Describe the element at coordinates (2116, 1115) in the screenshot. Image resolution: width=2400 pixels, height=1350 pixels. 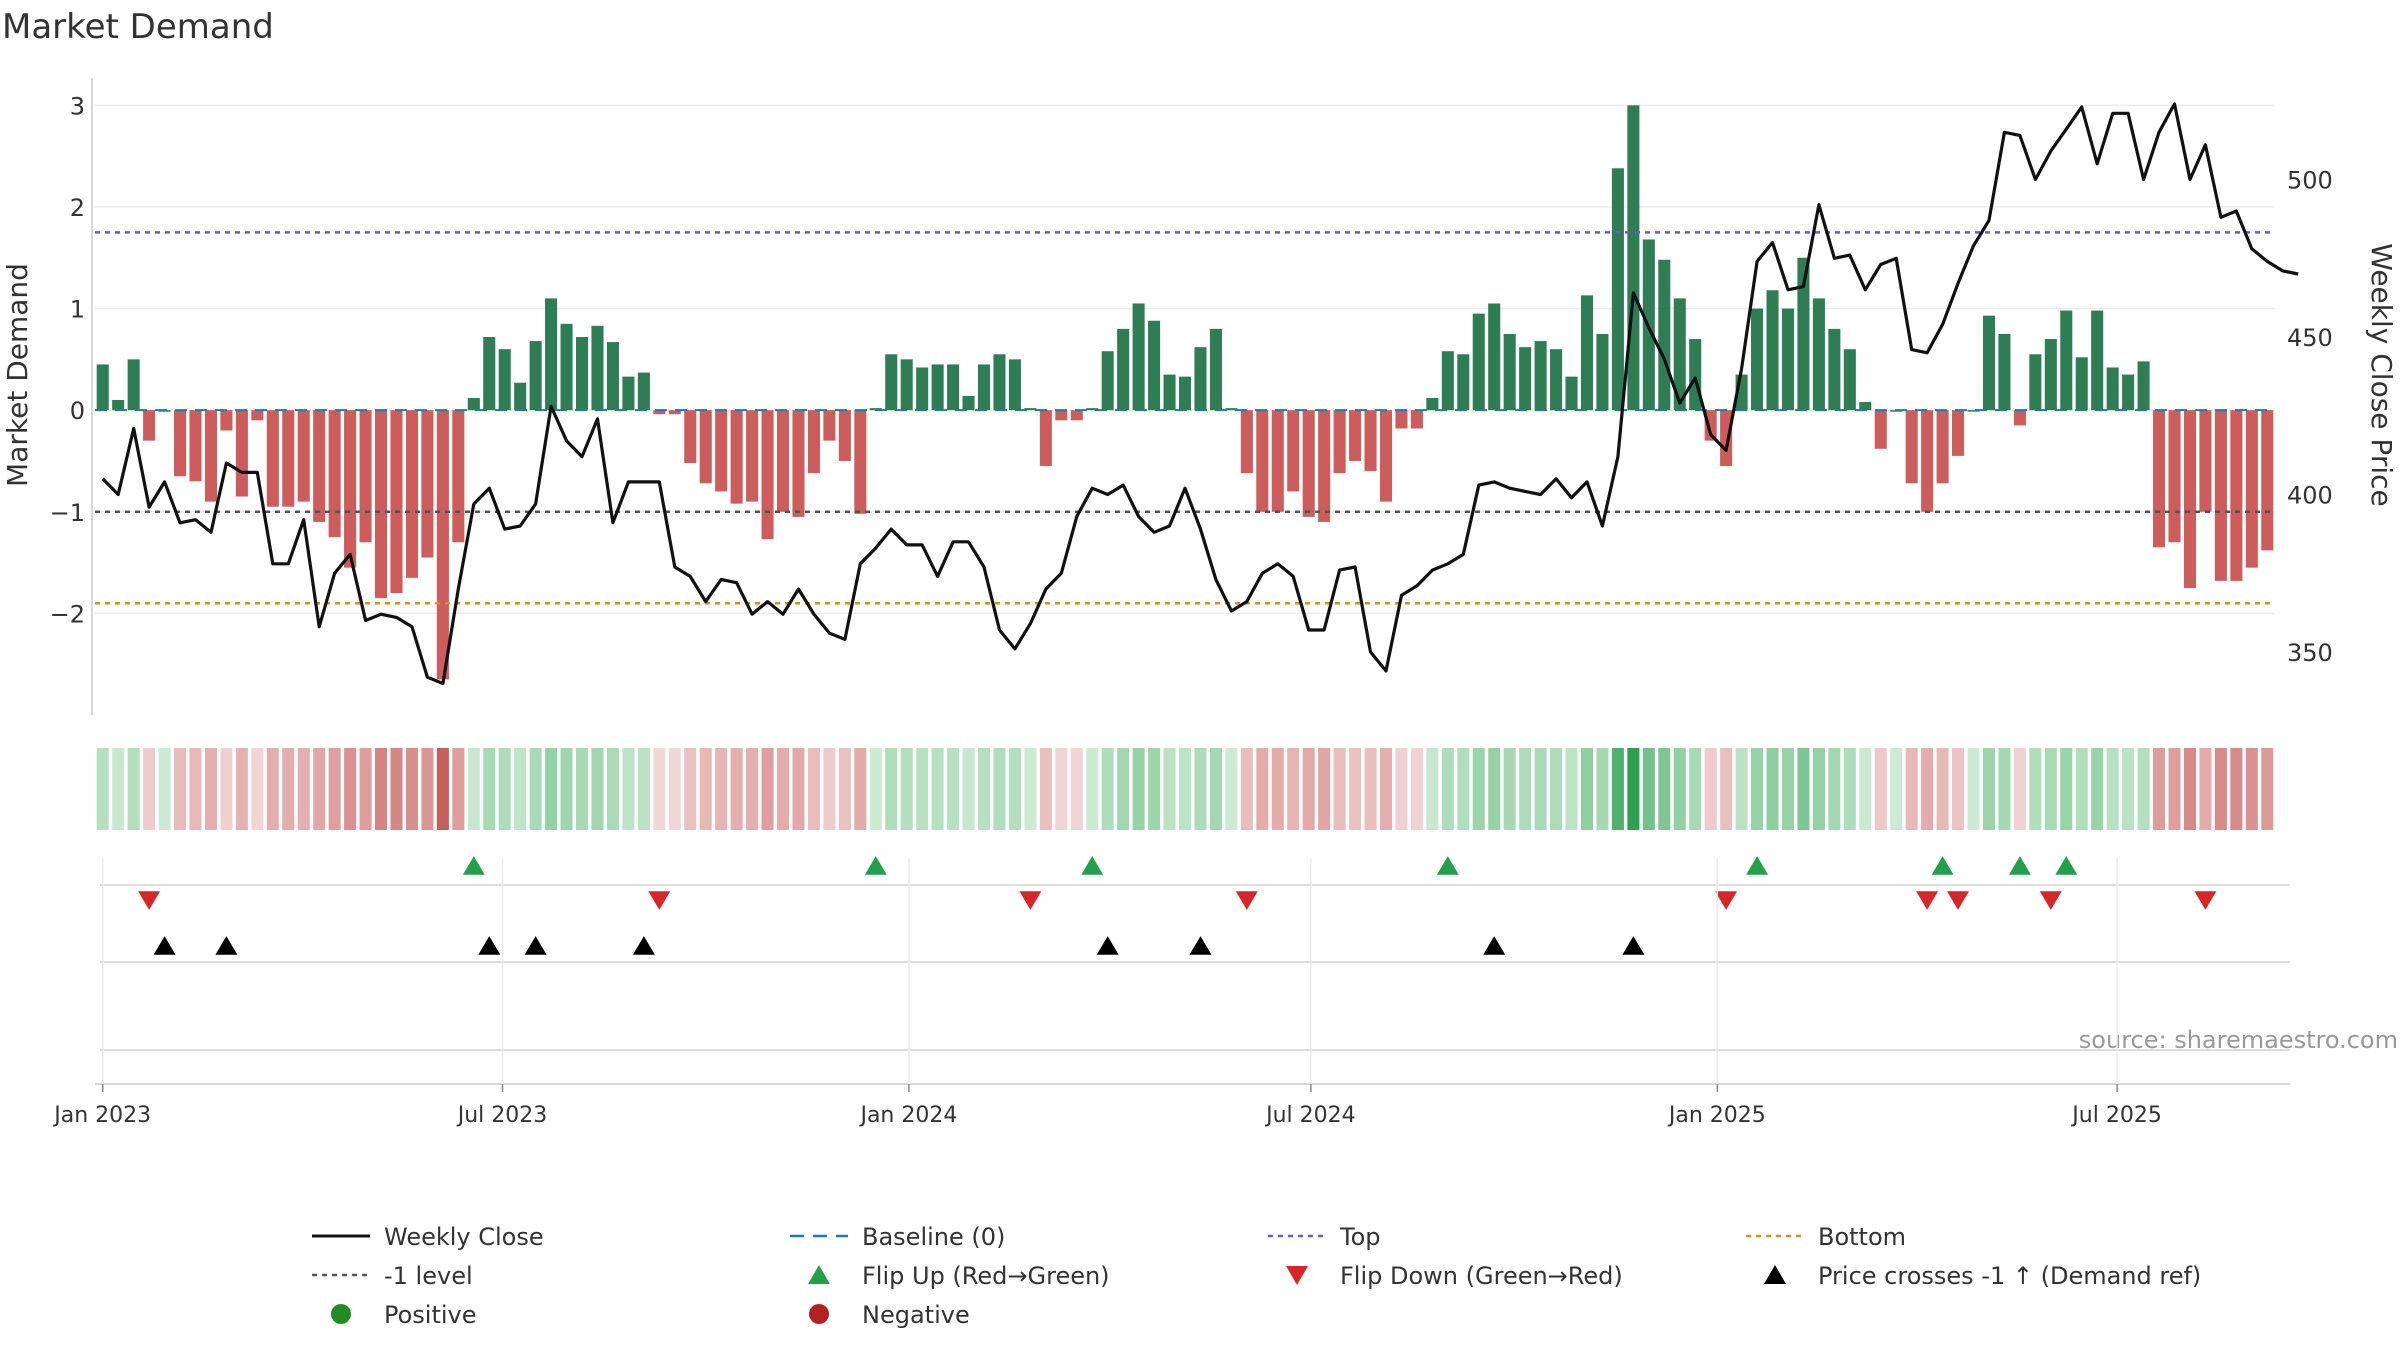
I see `x-tick-label: Jul 2025` at that location.